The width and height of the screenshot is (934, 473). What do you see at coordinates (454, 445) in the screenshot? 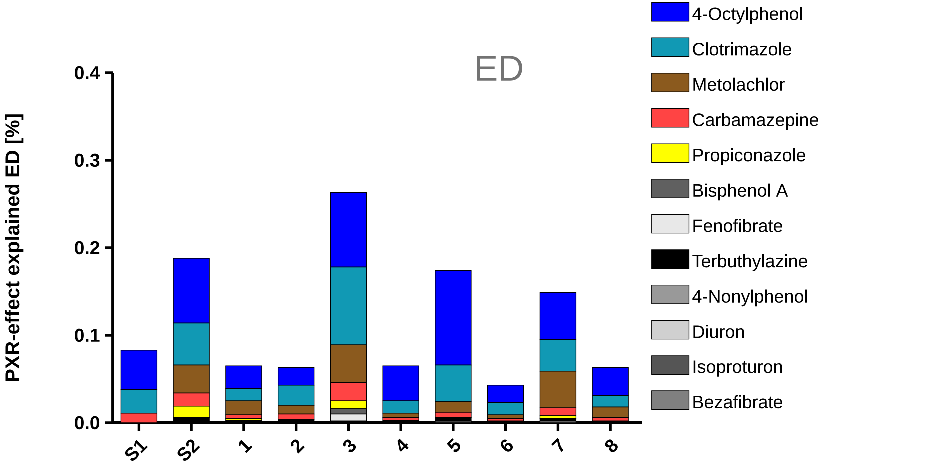
I see `x-tick-label: 5` at bounding box center [454, 445].